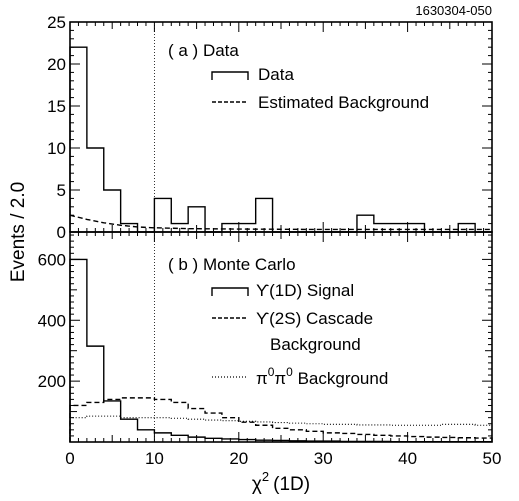  I want to click on legend-b-pi0-sup-2: 0, so click(289, 372).